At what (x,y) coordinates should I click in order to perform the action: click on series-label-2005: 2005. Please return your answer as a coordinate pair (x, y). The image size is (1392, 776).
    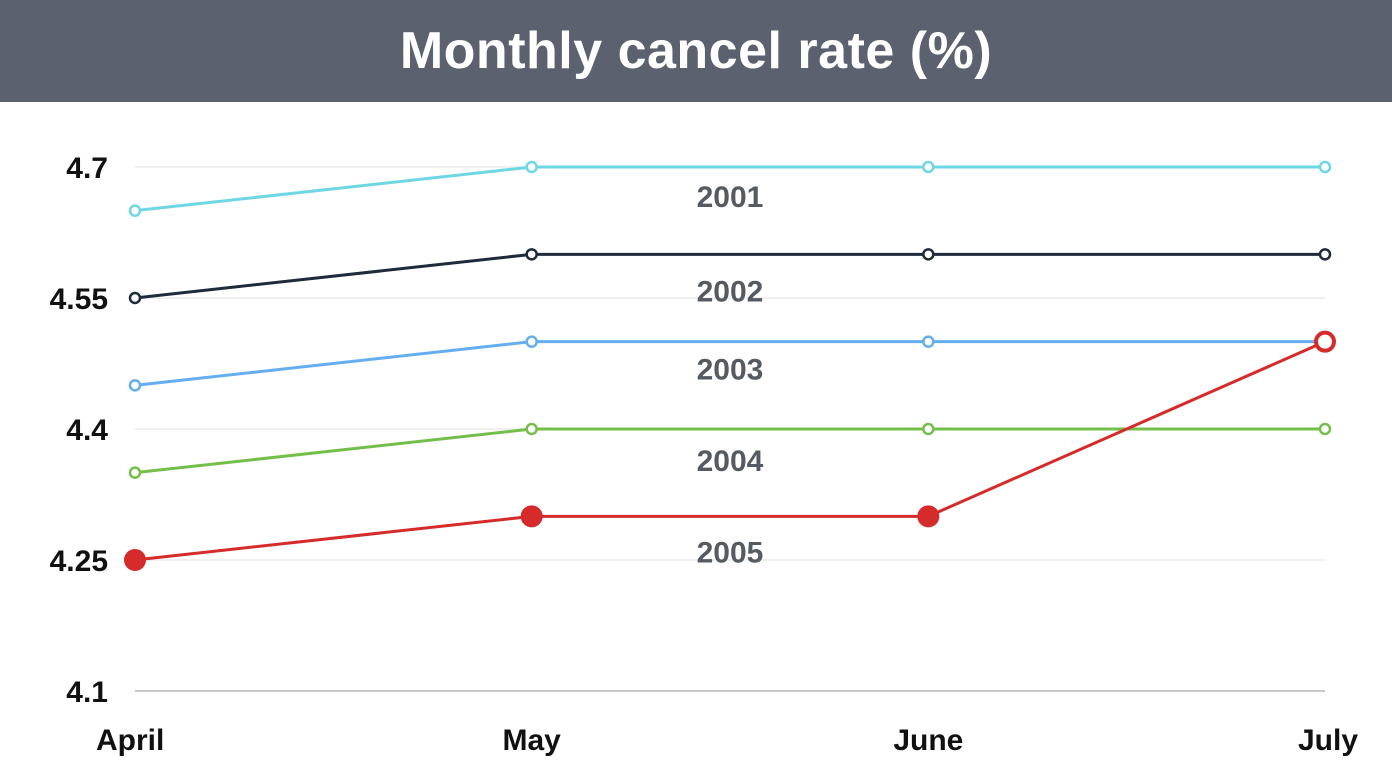
    Looking at the image, I should click on (730, 552).